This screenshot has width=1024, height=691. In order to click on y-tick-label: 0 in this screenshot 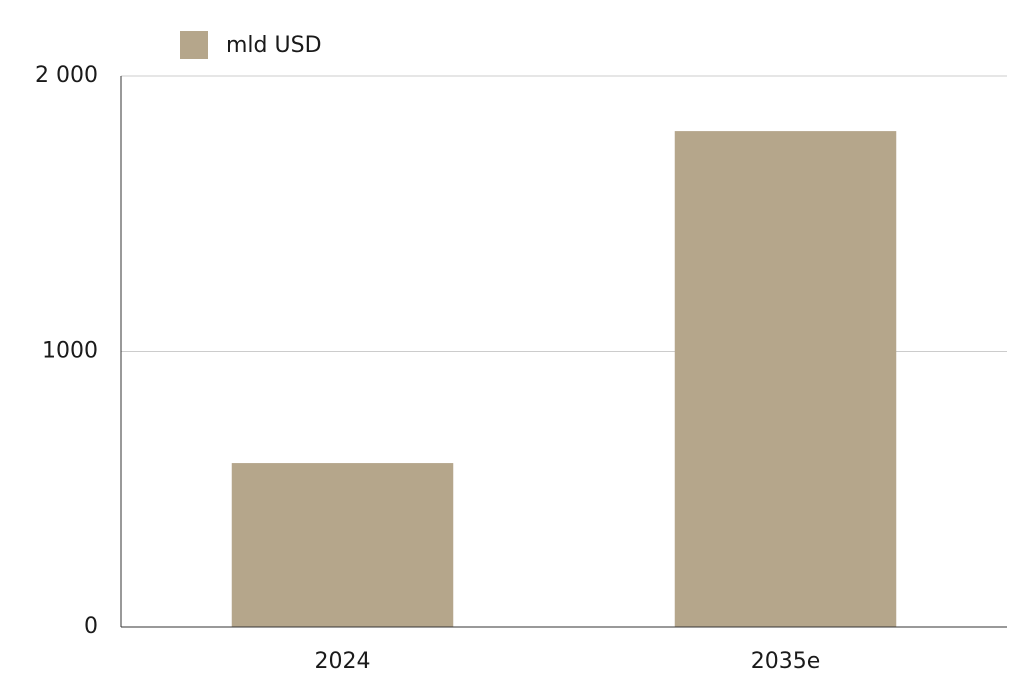, I will do `click(91, 626)`.